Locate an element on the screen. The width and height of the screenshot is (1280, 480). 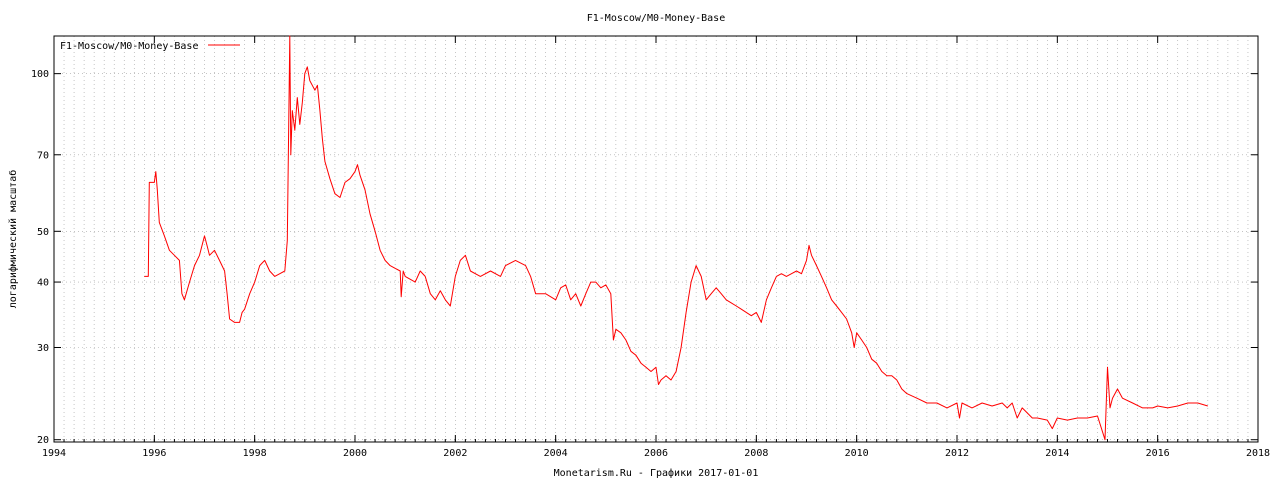
legend-label: F1-Moscow/M0-Money-Base is located at coordinates (129, 46).